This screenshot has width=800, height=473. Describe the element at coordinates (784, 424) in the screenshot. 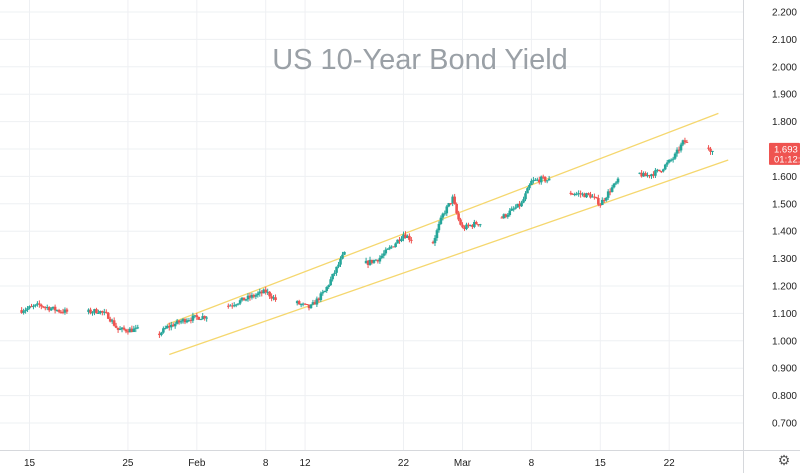

I see `price-tick-label: 0.700` at that location.